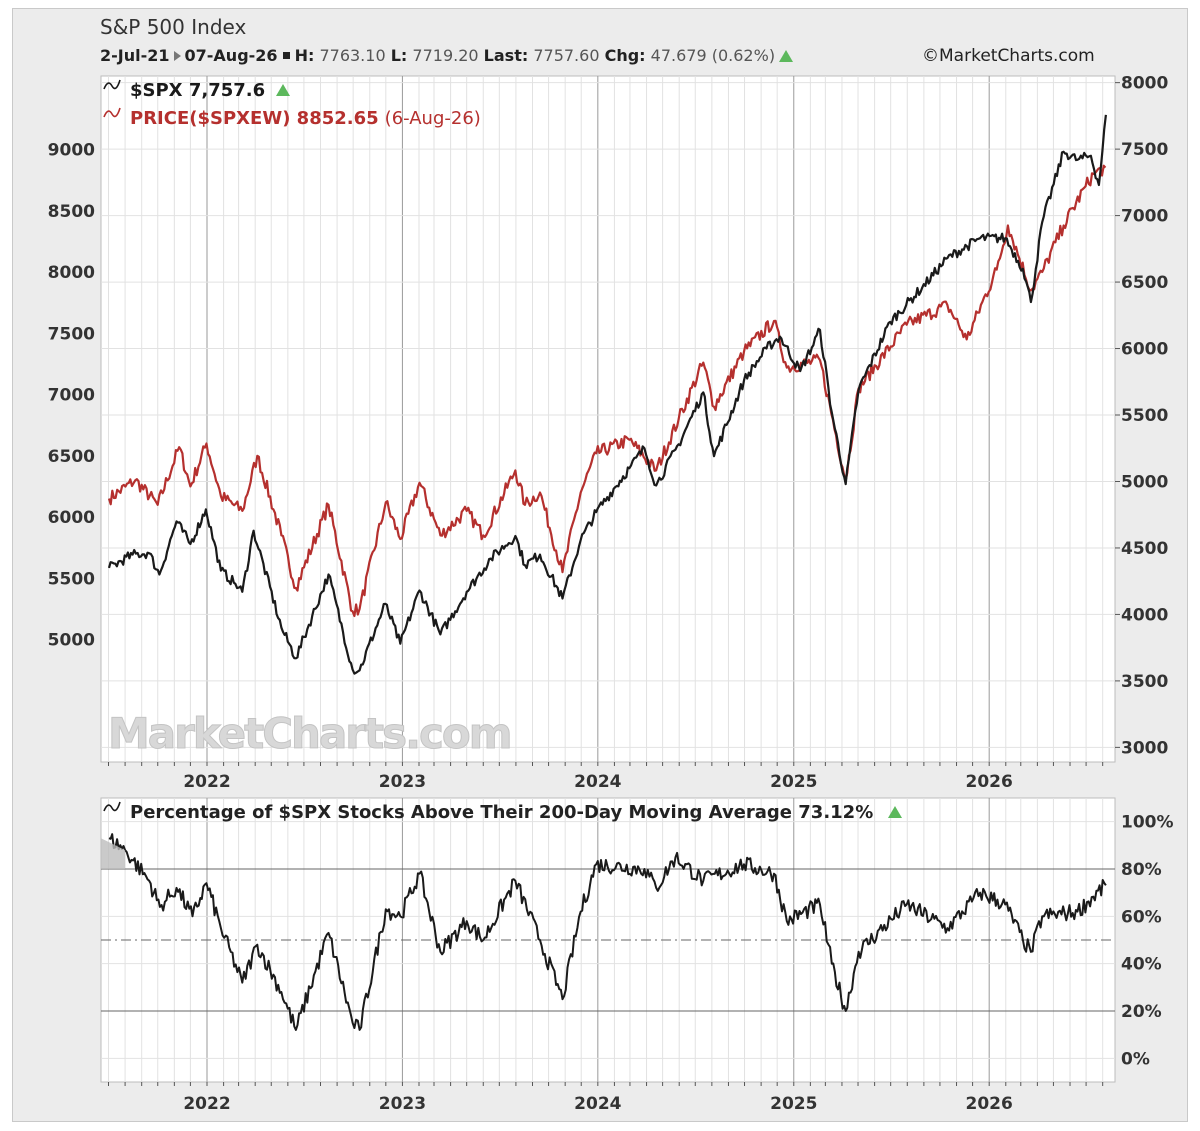 The image size is (1200, 1131). Describe the element at coordinates (71, 579) in the screenshot. I see `left-axis-tick-label: 5500` at that location.